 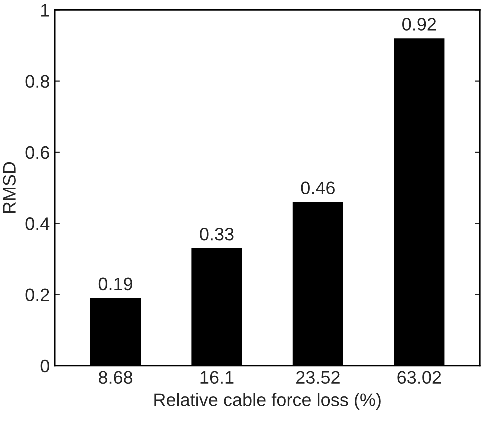 I want to click on y-axis-title: RMSD, so click(x=9, y=188).